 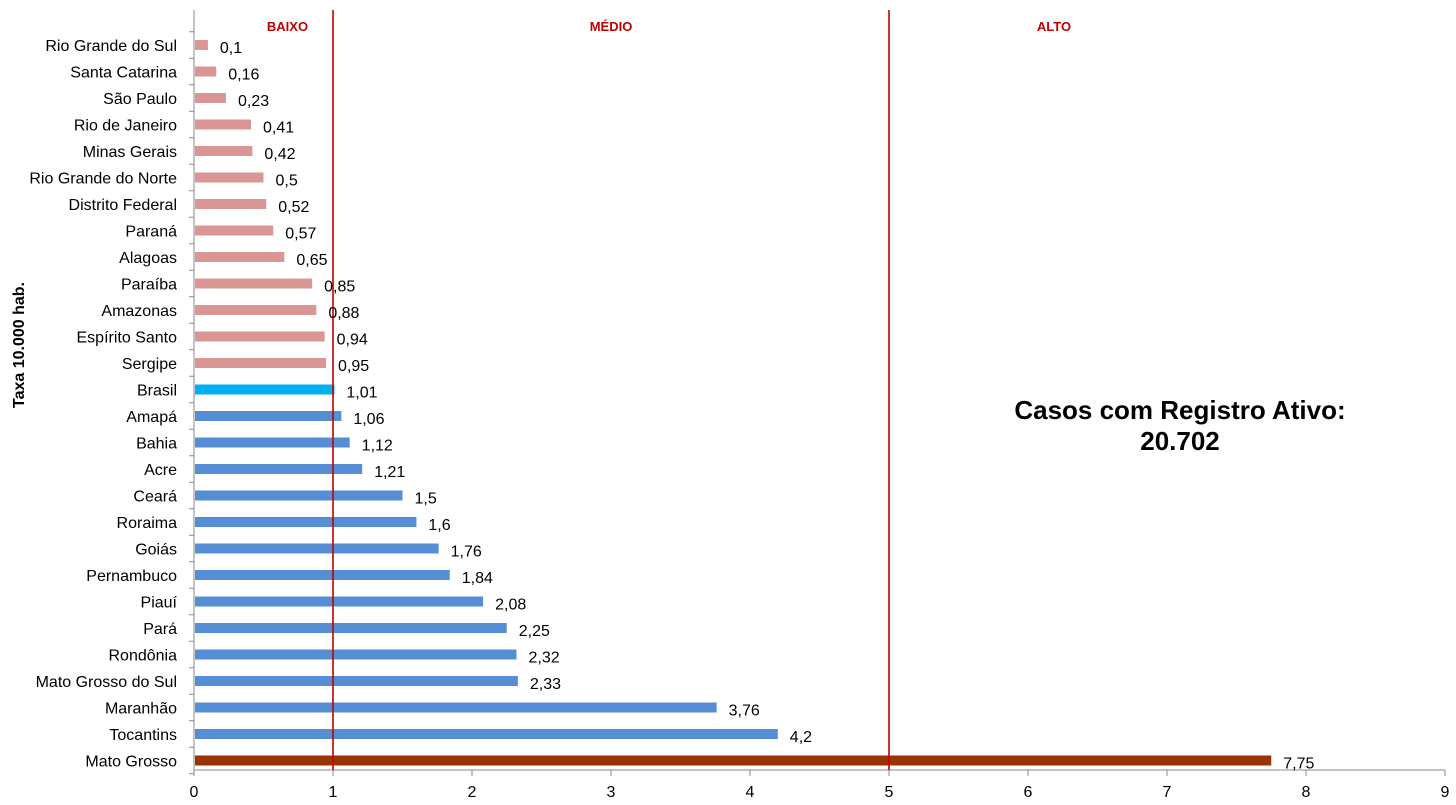 What do you see at coordinates (1180, 441) in the screenshot?
I see `annotation-line-2: 20.702` at bounding box center [1180, 441].